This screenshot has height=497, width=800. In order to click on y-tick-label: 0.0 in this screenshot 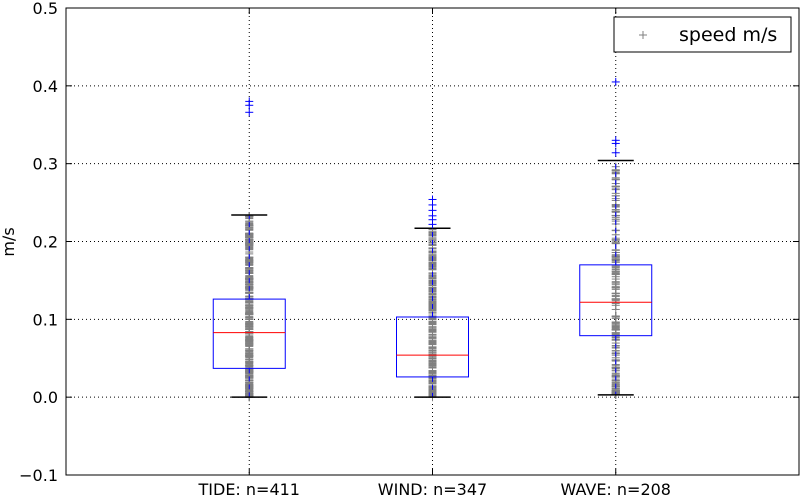, I will do `click(45, 397)`.